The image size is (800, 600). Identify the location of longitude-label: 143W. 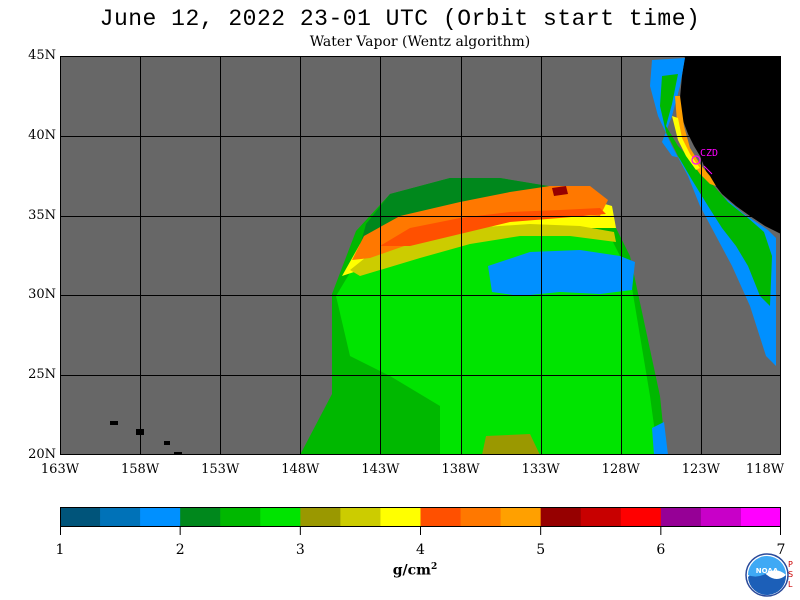
(380, 469).